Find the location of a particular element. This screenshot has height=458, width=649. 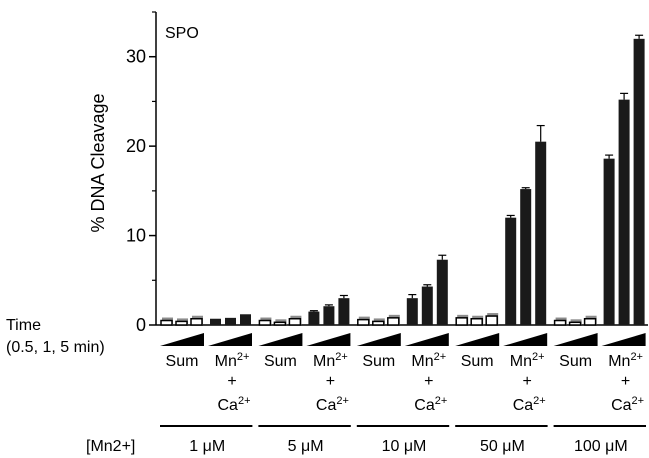

time-label: Time is located at coordinates (23, 325).